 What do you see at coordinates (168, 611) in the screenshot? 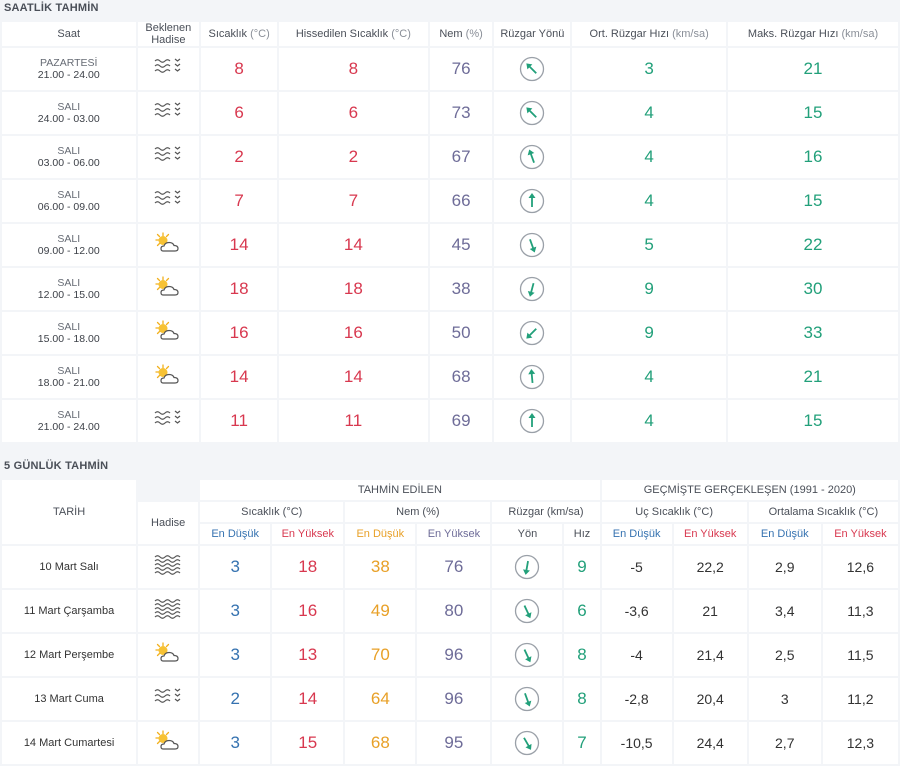
I see `wave-fog-icon` at bounding box center [168, 611].